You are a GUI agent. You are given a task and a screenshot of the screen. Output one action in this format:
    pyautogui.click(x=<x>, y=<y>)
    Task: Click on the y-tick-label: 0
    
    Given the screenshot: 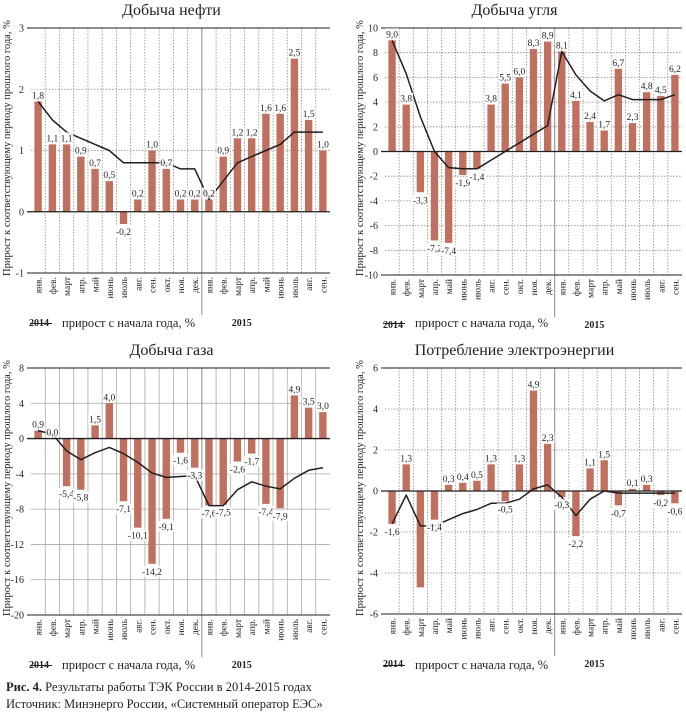 What is the action you would take?
    pyautogui.click(x=21, y=439)
    